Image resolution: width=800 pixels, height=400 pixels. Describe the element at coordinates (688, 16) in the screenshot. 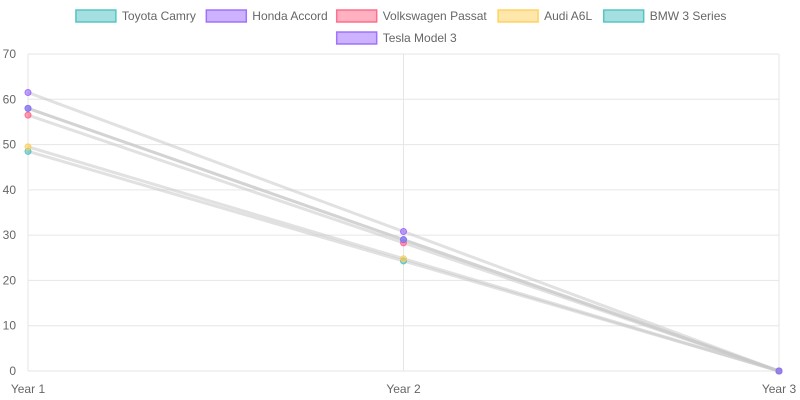

I see `legend-label: BMW 3 Series` at that location.